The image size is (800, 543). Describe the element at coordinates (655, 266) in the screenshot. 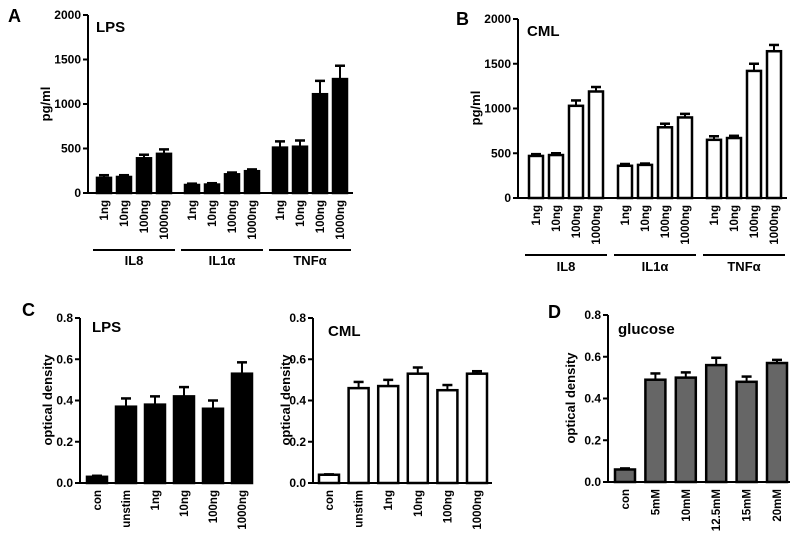

I see `group-label: IL1α` at that location.